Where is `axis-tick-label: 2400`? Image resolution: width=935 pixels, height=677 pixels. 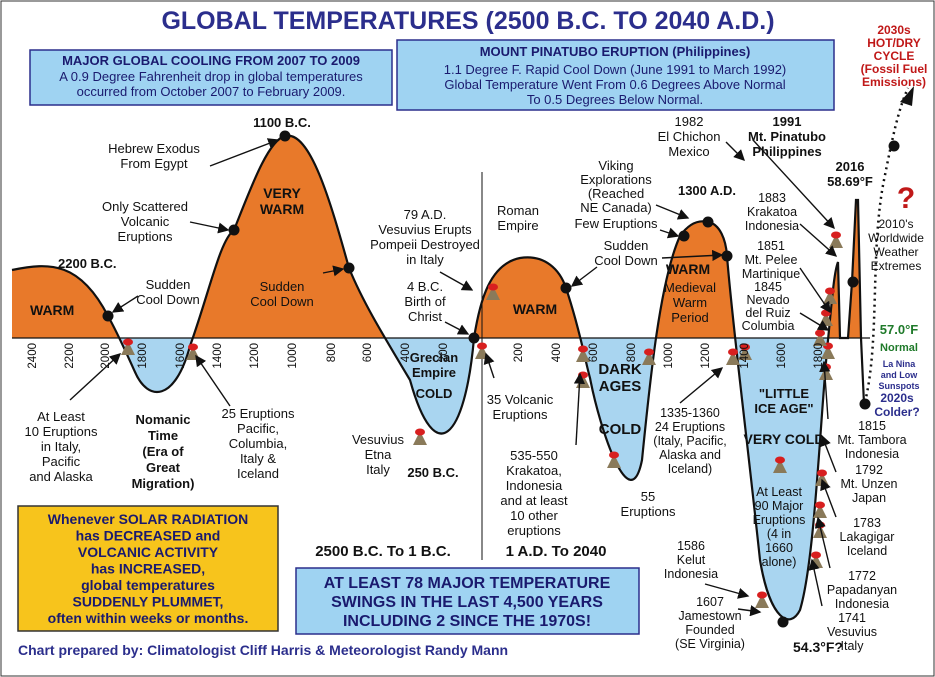
axis-tick-label: 2400 is located at coordinates (33, 356).